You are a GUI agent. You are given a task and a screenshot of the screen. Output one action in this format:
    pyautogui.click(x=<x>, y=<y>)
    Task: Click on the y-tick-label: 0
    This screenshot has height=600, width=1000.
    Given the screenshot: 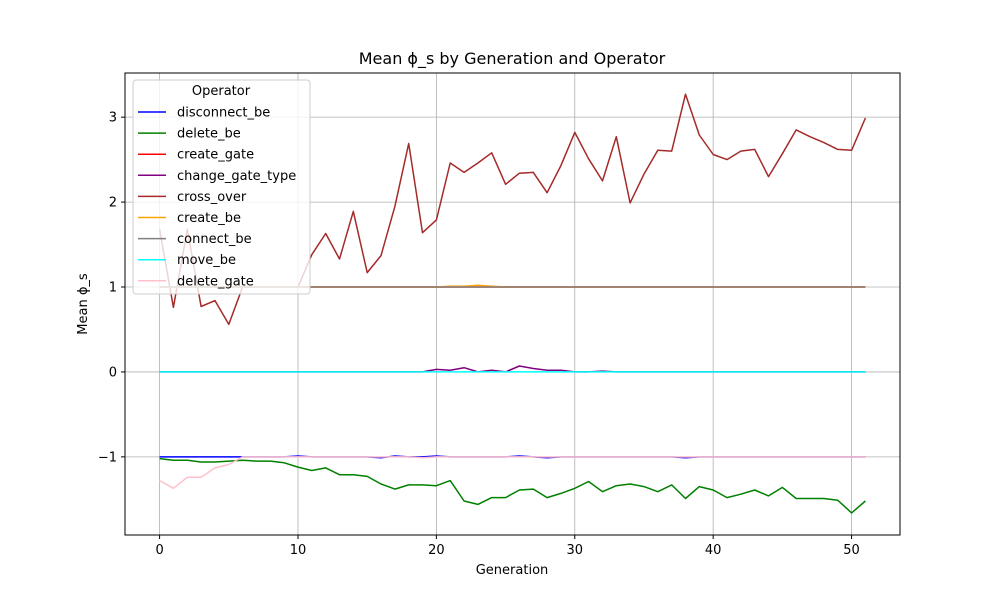 What is the action you would take?
    pyautogui.click(x=113, y=372)
    